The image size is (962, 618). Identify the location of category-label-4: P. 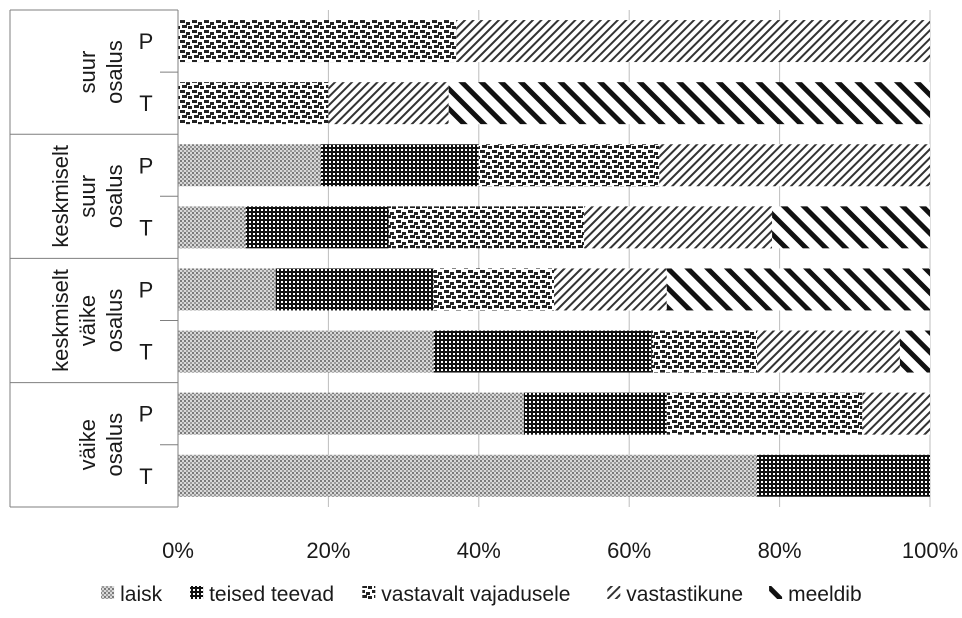
(146, 289).